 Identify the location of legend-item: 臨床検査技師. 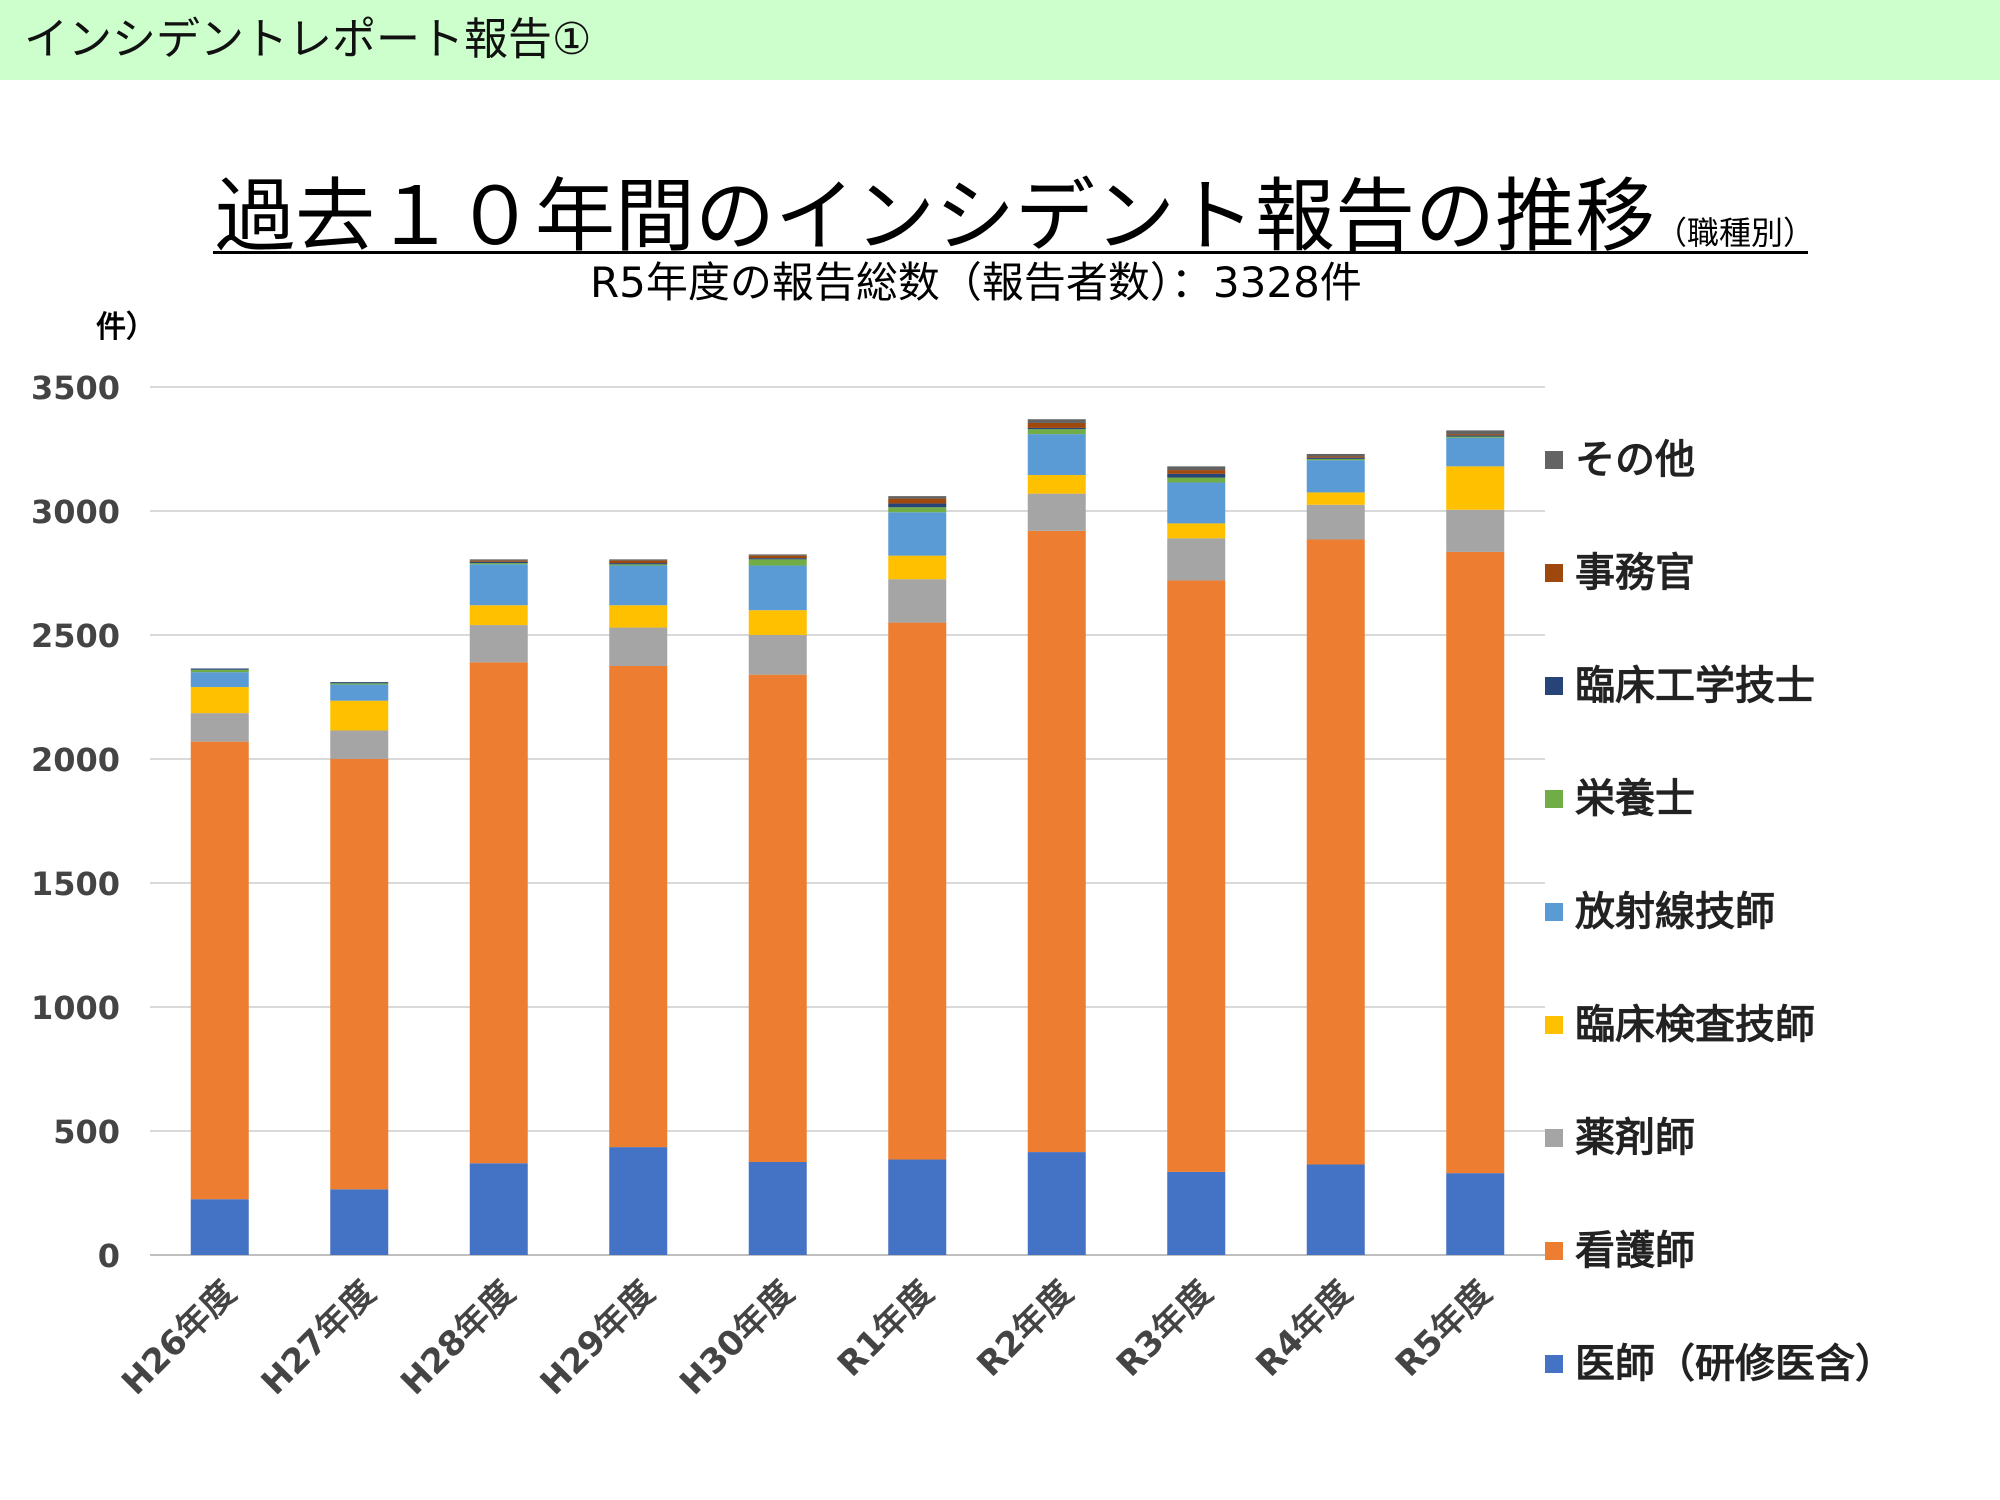
(1680, 1025).